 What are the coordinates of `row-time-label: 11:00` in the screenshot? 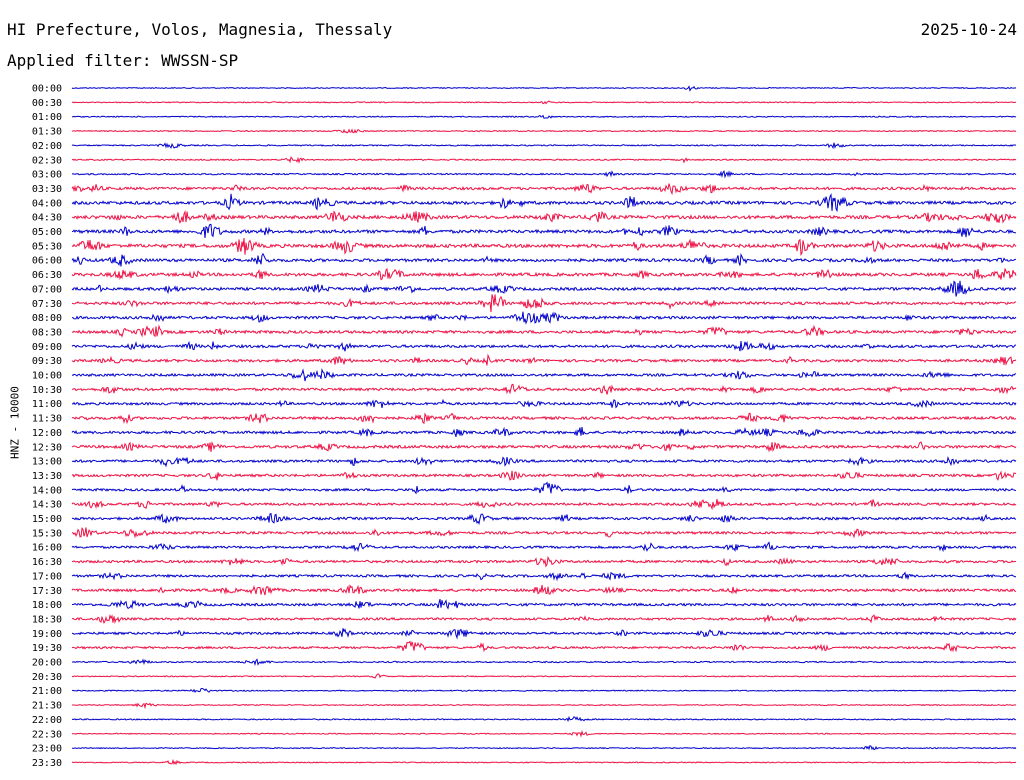 It's located at (47, 404).